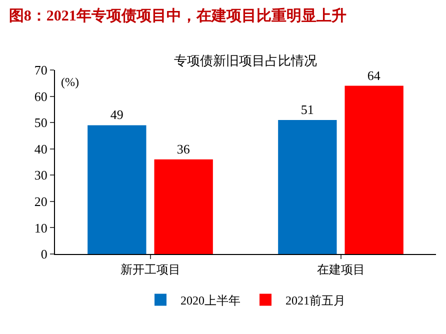 The image size is (446, 334). Describe the element at coordinates (41, 148) in the screenshot. I see `y-tick-label: 40` at that location.